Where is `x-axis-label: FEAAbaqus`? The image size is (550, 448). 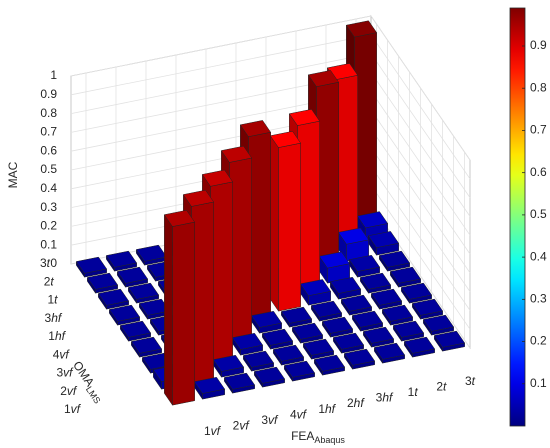 x-axis-label: FEAAbaqus is located at coordinates (318, 437).